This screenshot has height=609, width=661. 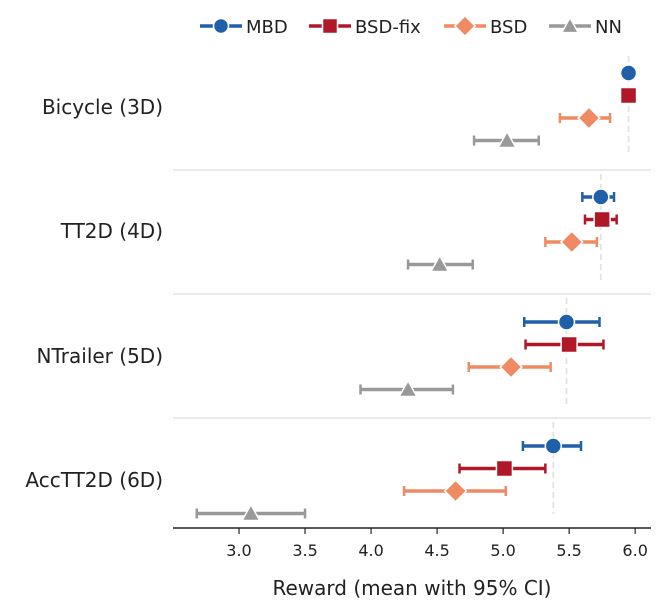 I want to click on x-tick-label-3.5: 3.5, so click(x=304, y=550).